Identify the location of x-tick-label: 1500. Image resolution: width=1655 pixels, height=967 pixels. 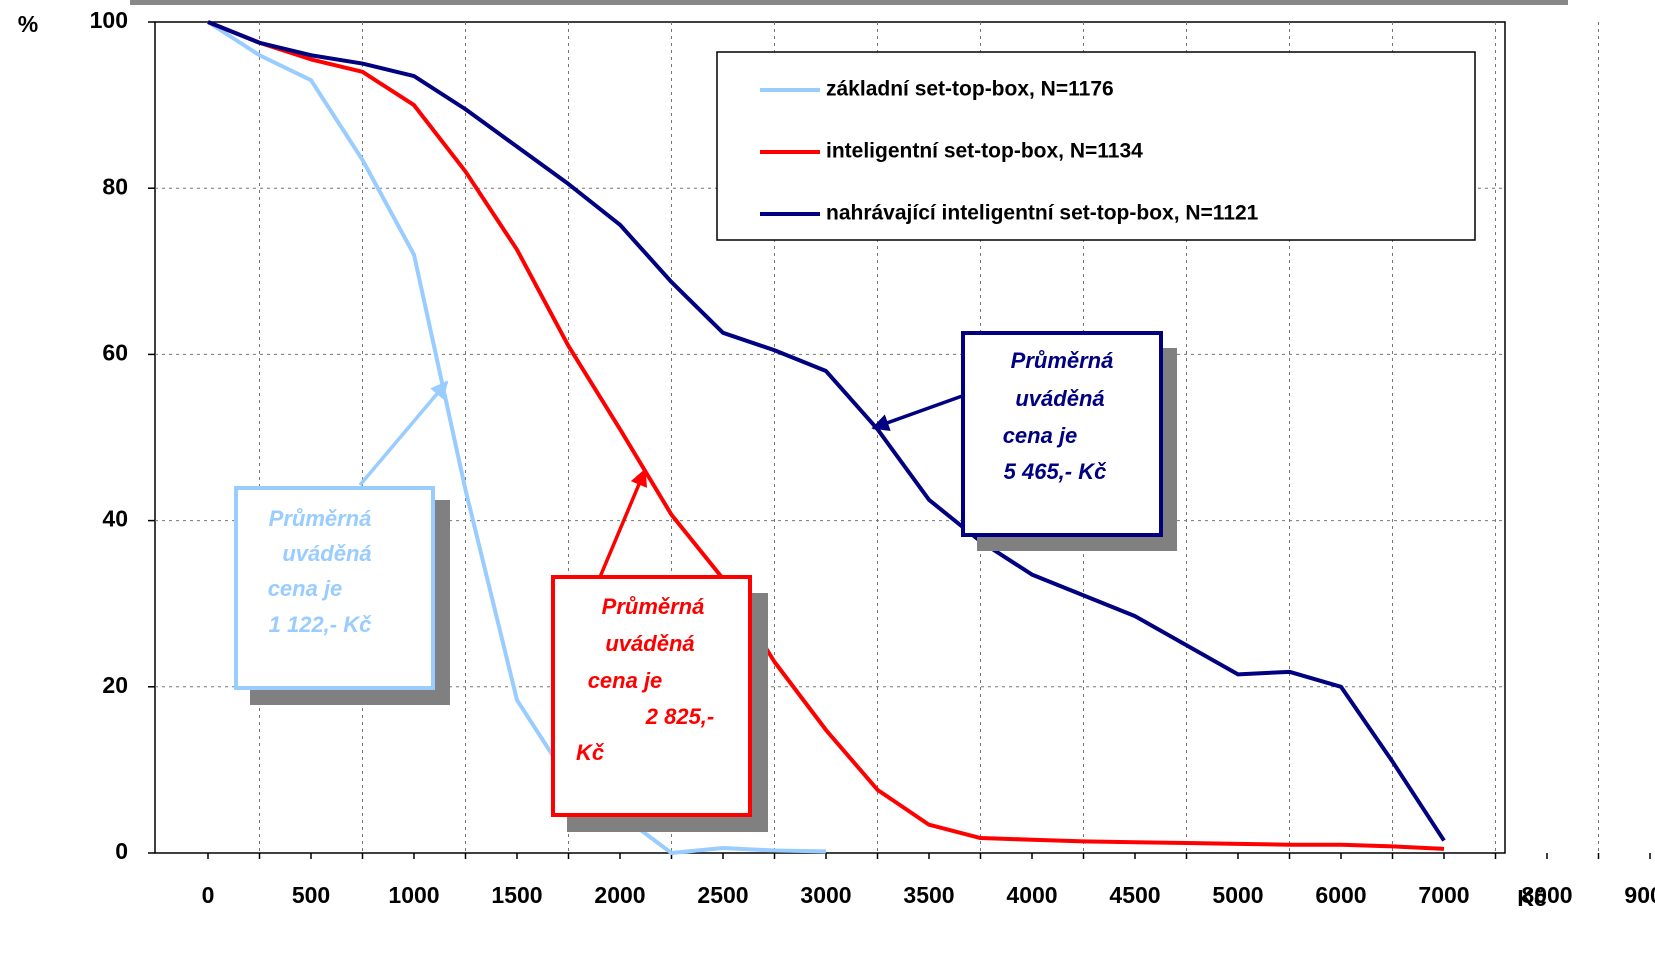
(516, 895).